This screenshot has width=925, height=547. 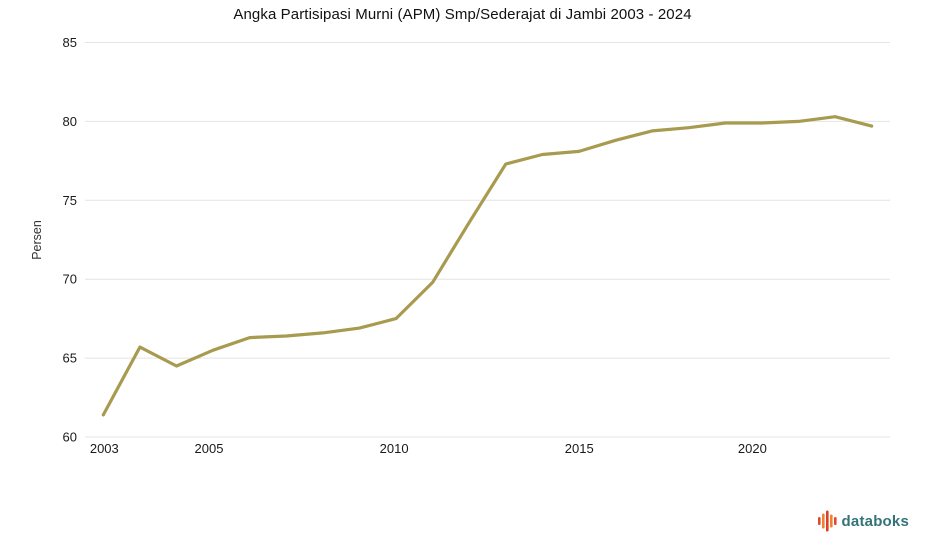 What do you see at coordinates (70, 279) in the screenshot?
I see `y-tick-label-70: 70` at bounding box center [70, 279].